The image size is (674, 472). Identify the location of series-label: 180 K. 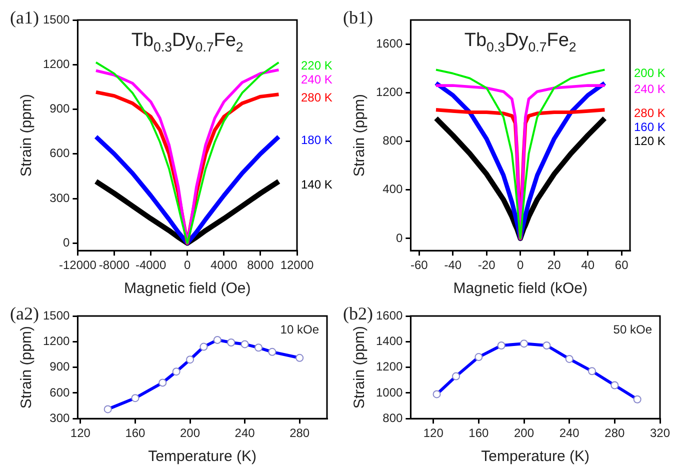
(316, 140).